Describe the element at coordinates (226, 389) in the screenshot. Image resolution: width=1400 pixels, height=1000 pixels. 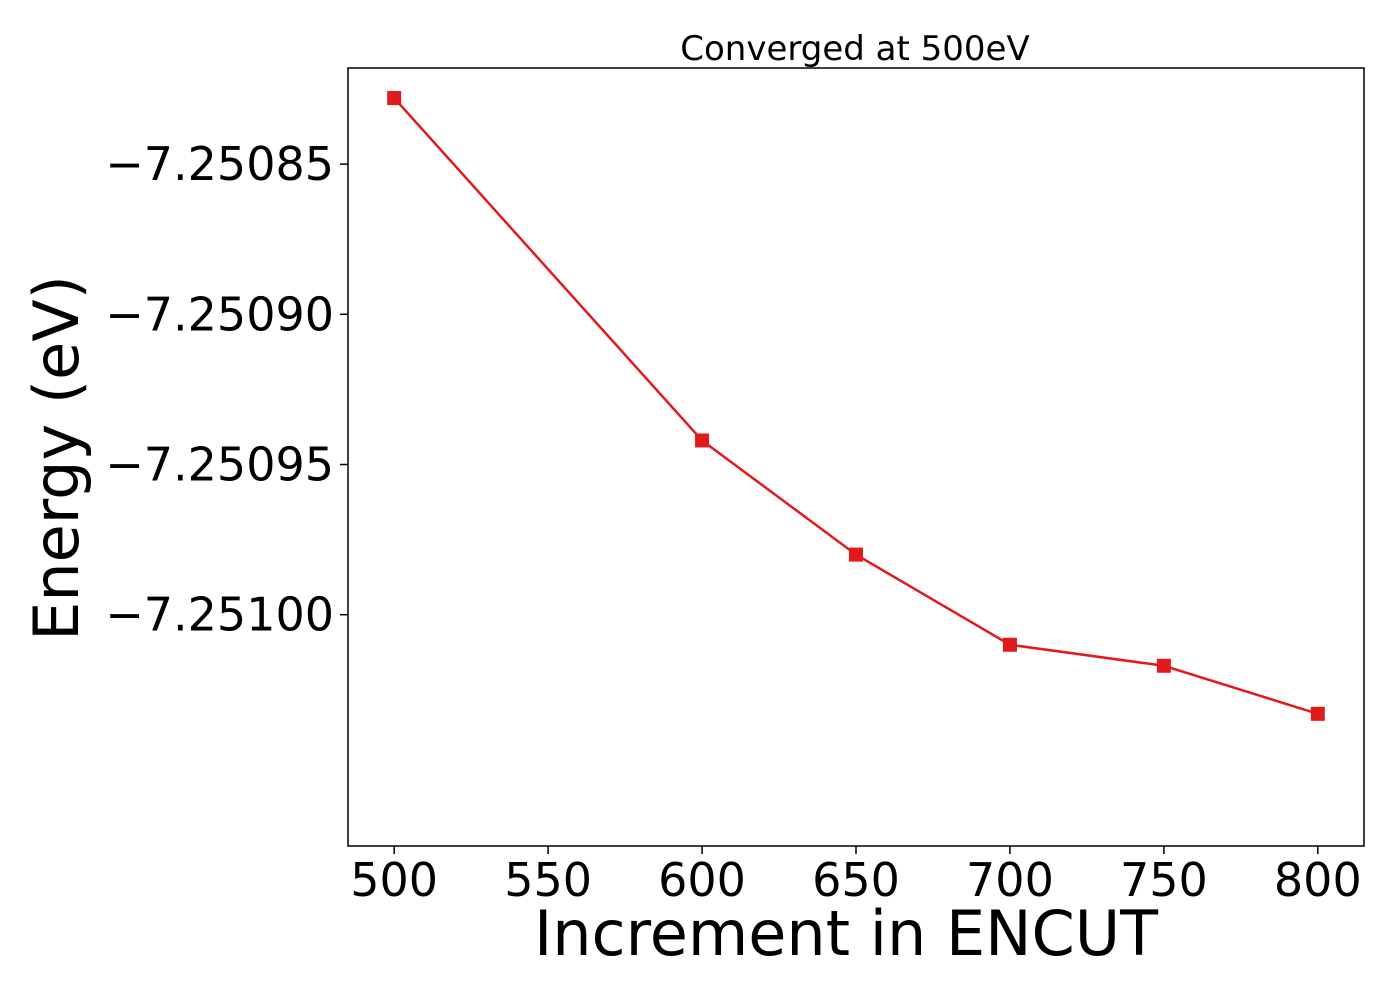
I see `y-axis-ticks: −7.25085 −7.25090 −7.25095 −7.25100` at that location.